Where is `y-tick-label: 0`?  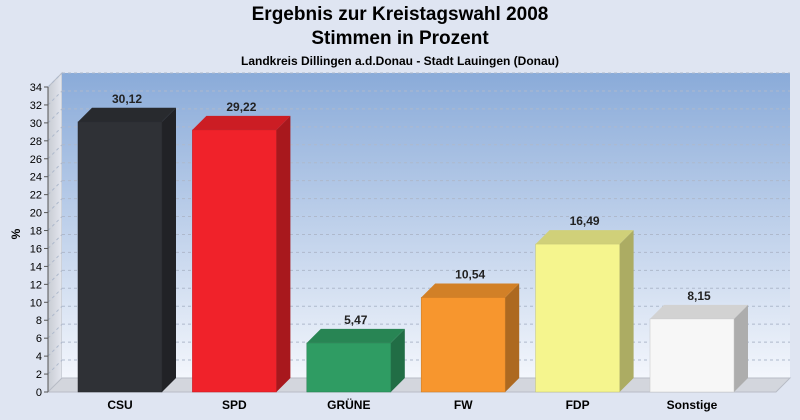
y-tick-label: 0 is located at coordinates (39, 393).